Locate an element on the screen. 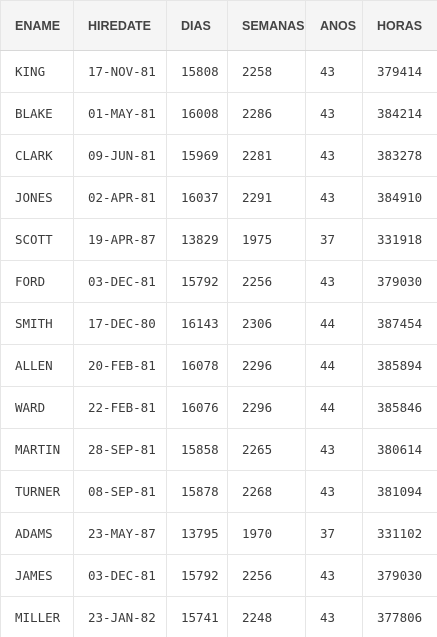 This screenshot has width=437, height=637. cell-horas: 331102 is located at coordinates (399, 533).